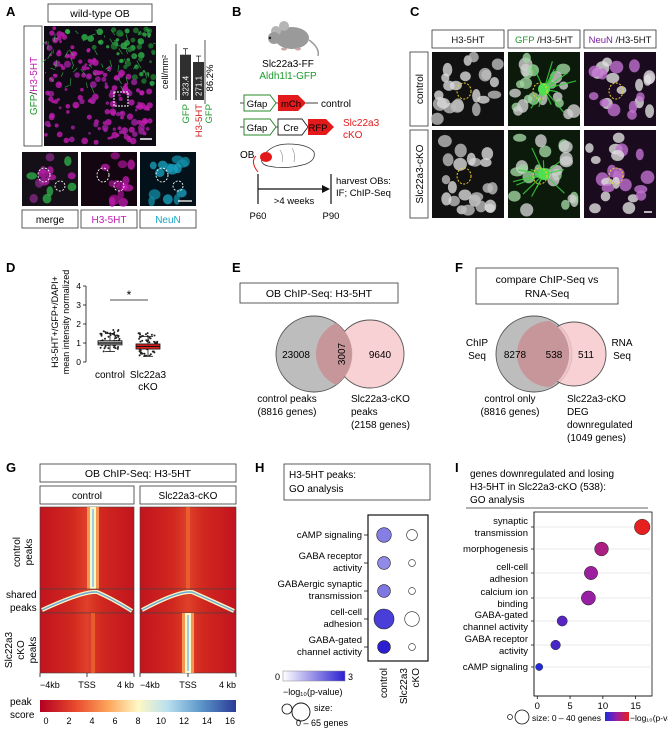 The width and height of the screenshot is (668, 738). What do you see at coordinates (227, 685) in the screenshot?
I see `g-xtick-5: 4 kb` at bounding box center [227, 685].